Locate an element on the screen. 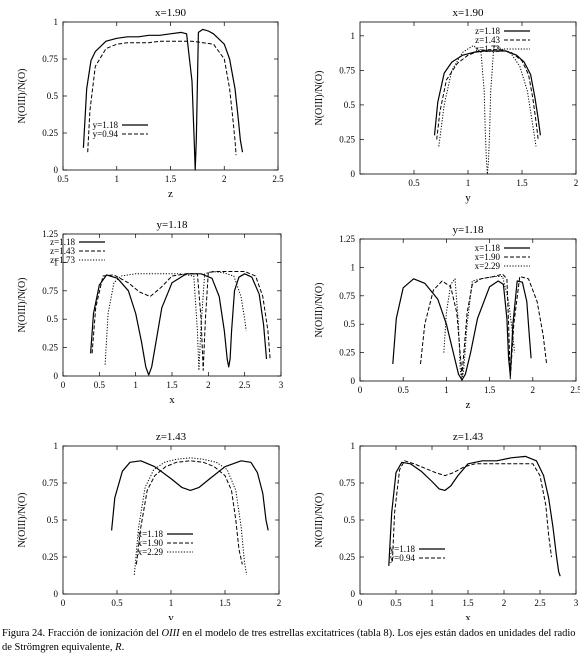 This screenshot has height=661, width=580. legend-entry: z=1.43 is located at coordinates (62, 251).